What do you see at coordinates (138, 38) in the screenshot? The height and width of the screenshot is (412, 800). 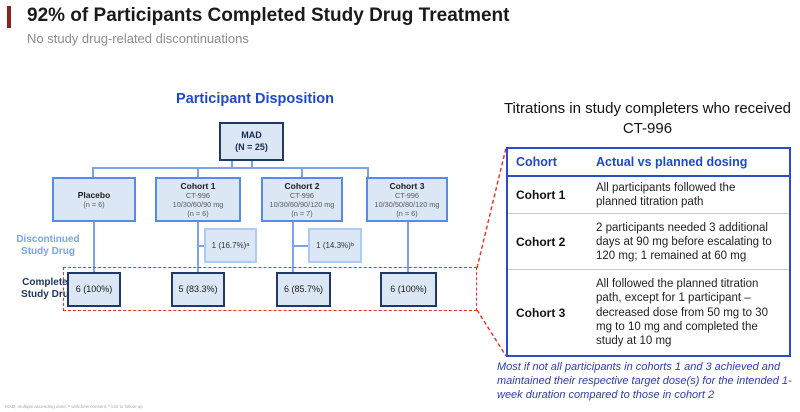 I see `slide-subtitle: No study drug-related discontinuations` at bounding box center [138, 38].